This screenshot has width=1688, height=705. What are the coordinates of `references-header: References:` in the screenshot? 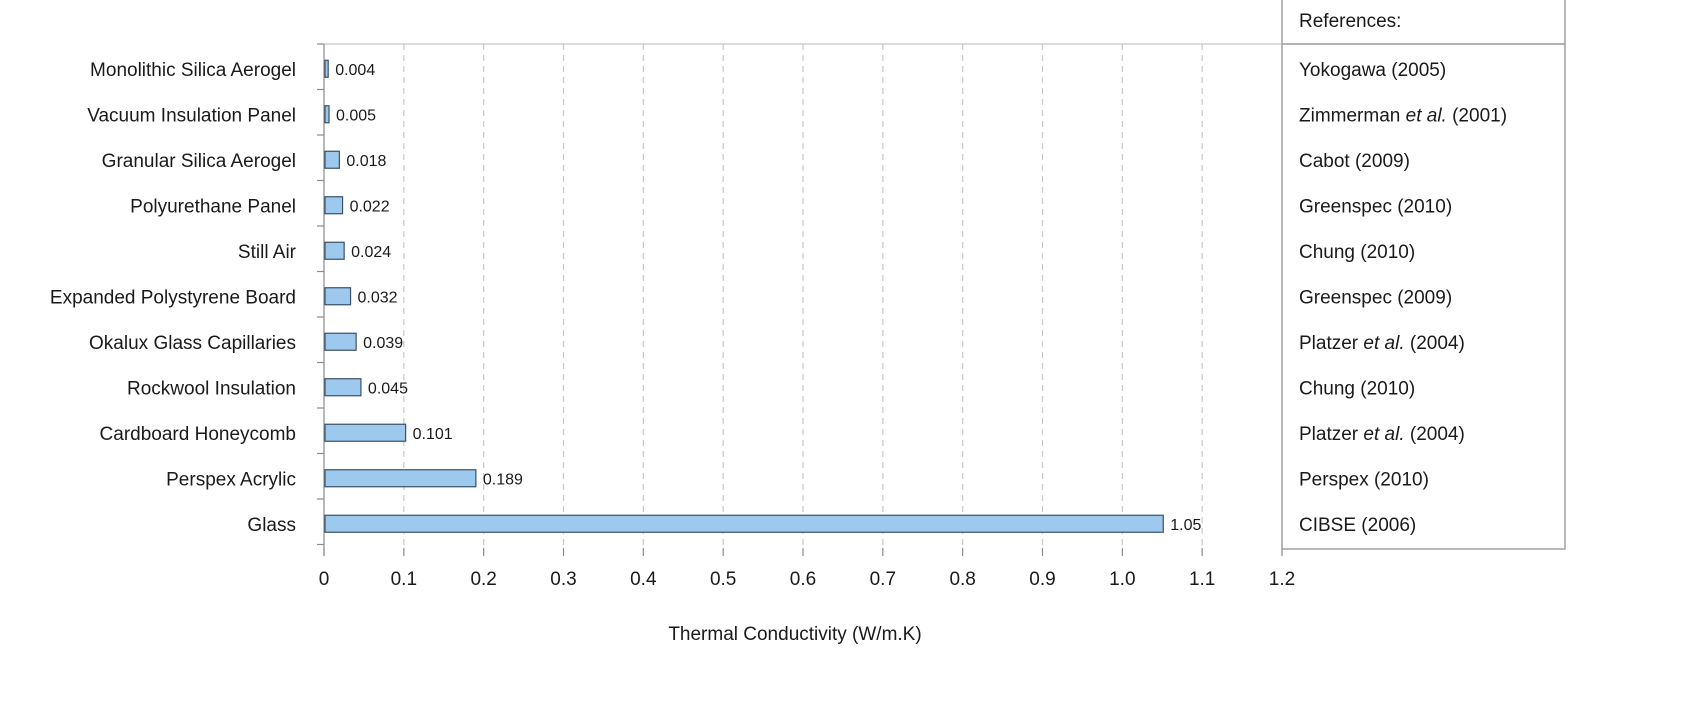 It's located at (1350, 21).